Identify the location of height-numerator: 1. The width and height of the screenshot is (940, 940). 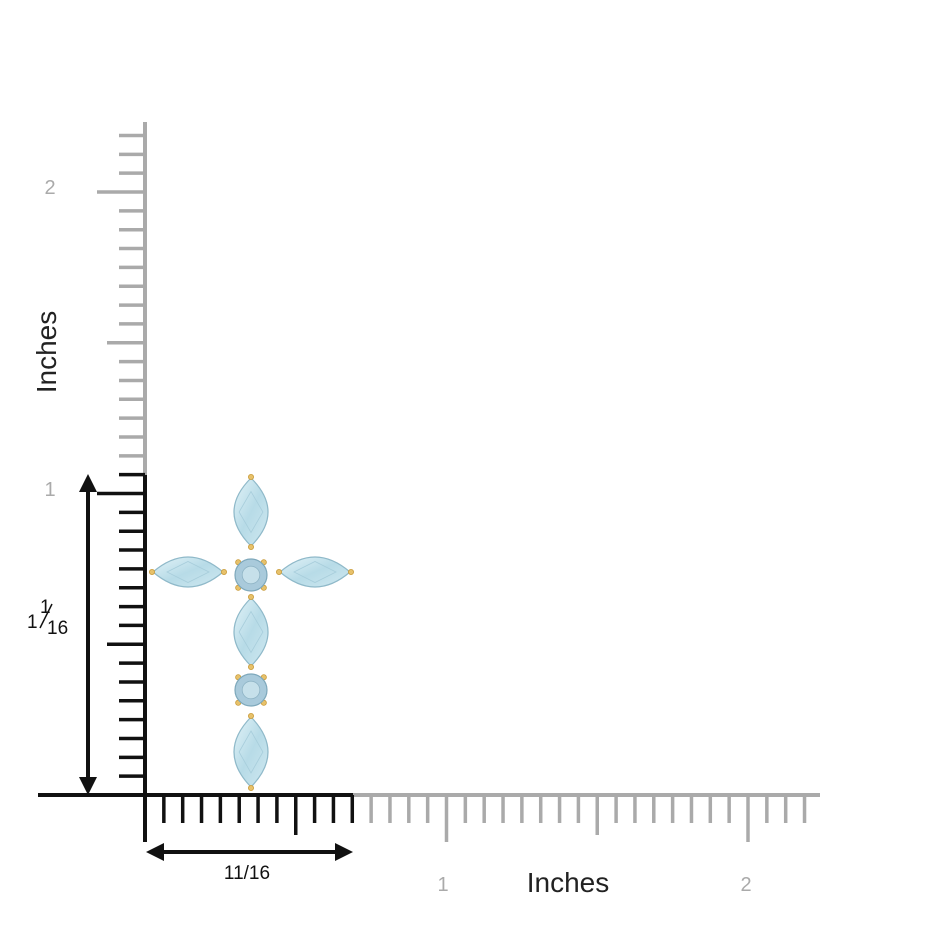
(45, 607).